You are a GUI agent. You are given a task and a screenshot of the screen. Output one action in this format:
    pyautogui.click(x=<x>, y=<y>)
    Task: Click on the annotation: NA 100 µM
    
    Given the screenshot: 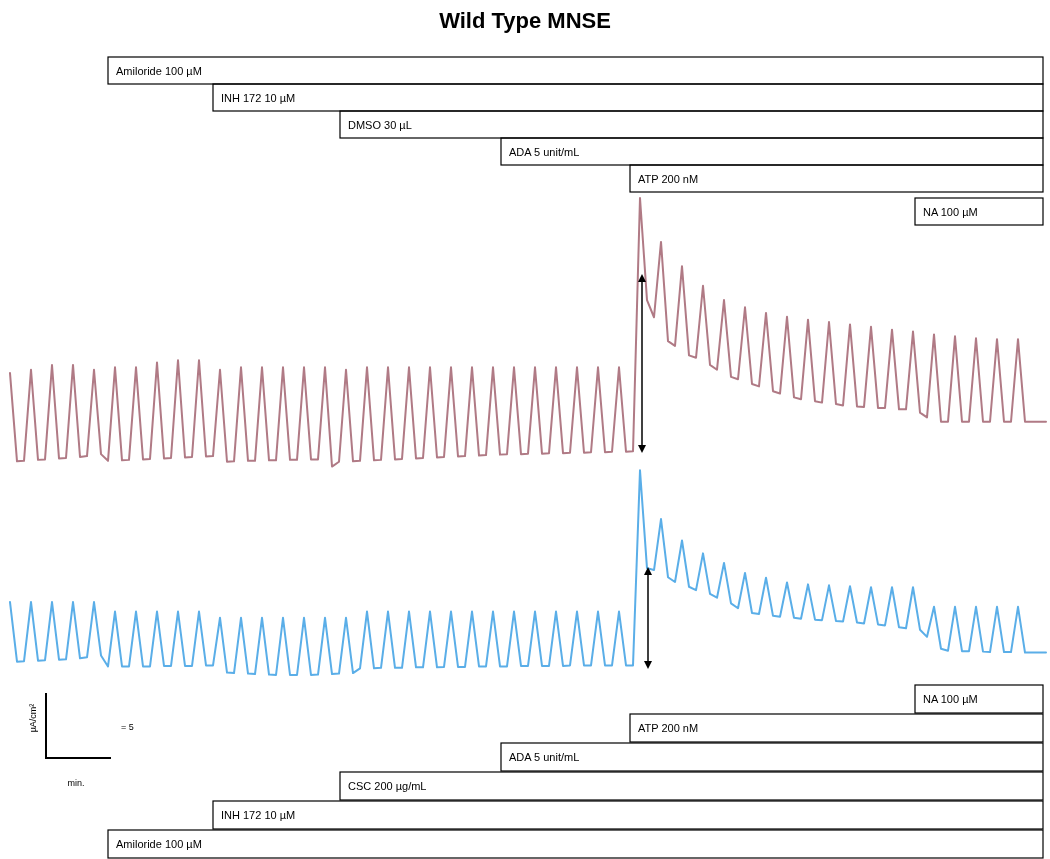 What is the action you would take?
    pyautogui.click(x=950, y=211)
    